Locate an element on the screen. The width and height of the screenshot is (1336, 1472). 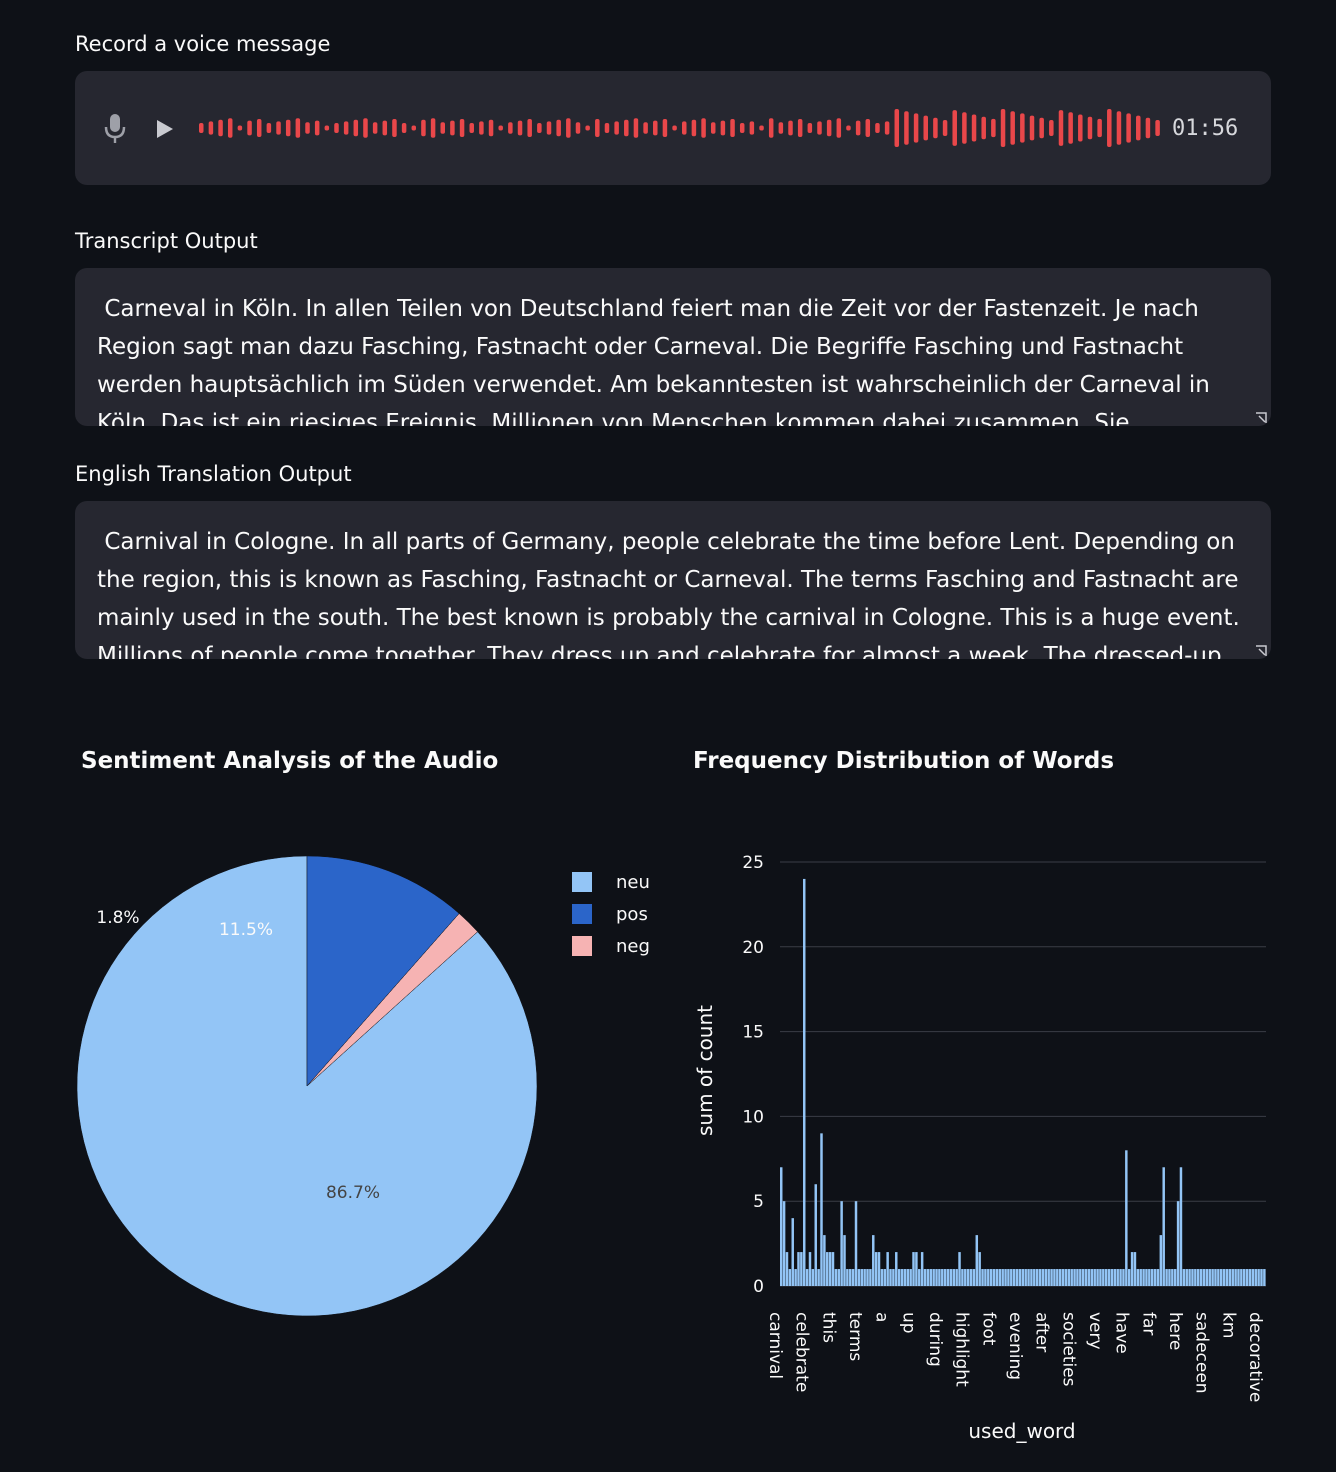
play-icon is located at coordinates (165, 129).